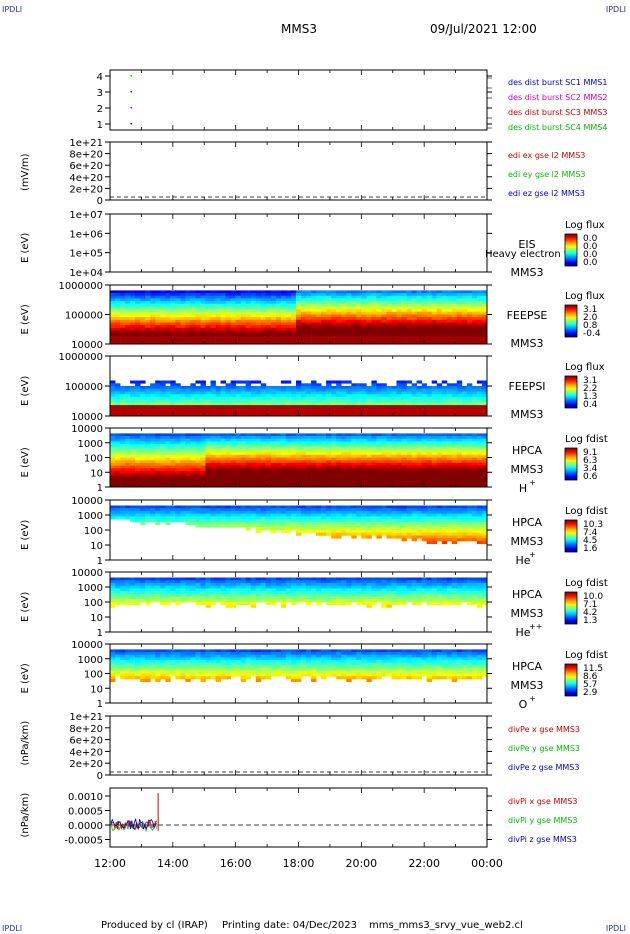 Image resolution: width=630 pixels, height=934 pixels. Describe the element at coordinates (93, 459) in the screenshot. I see `y-tick-label: 100` at that location.